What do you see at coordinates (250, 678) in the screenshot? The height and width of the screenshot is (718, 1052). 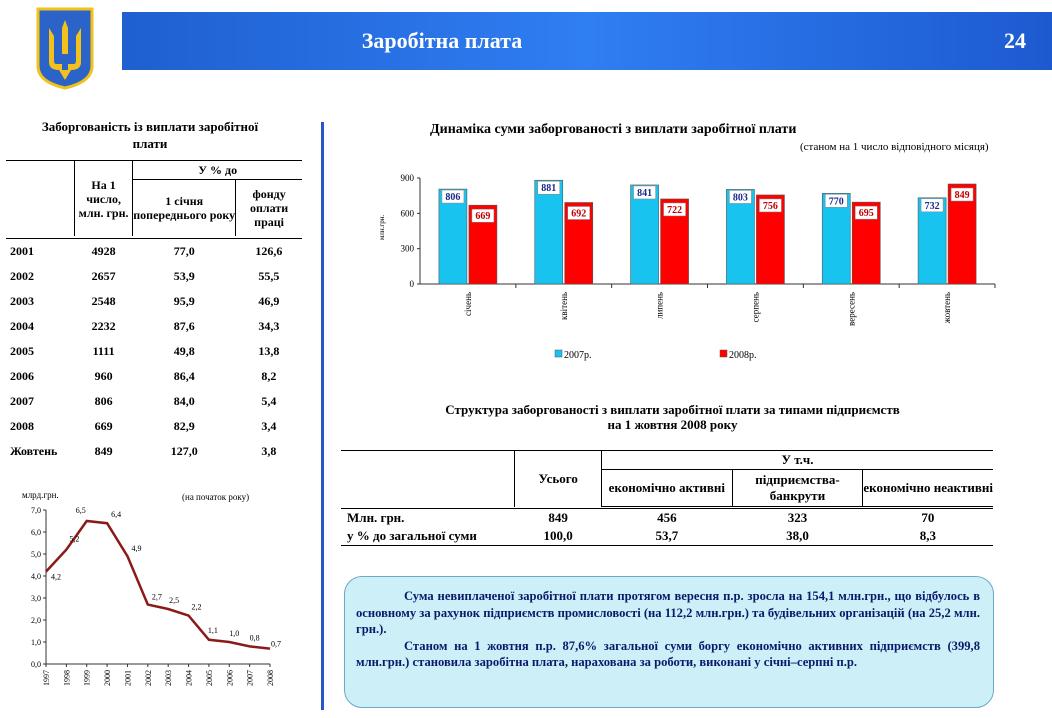 I see `x-tick-label: 2007` at bounding box center [250, 678].